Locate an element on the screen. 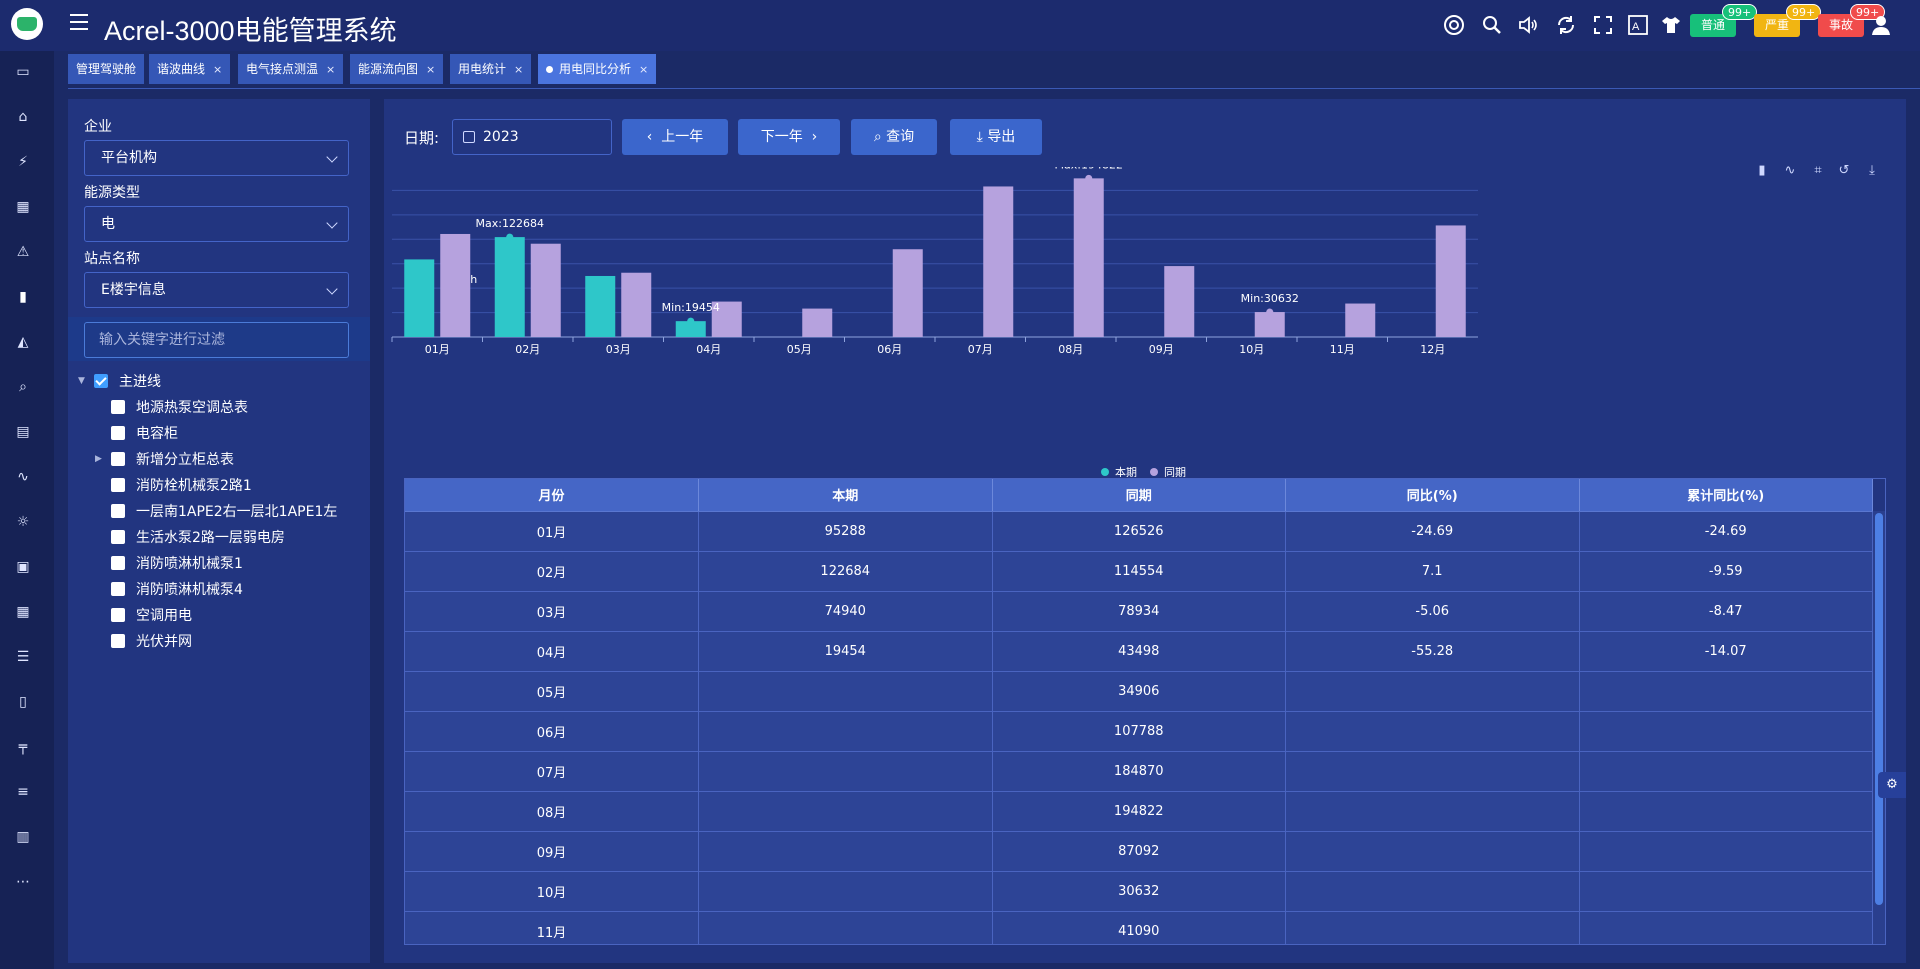 This screenshot has width=1920, height=969. bar-previous-12月 is located at coordinates (1450, 281).